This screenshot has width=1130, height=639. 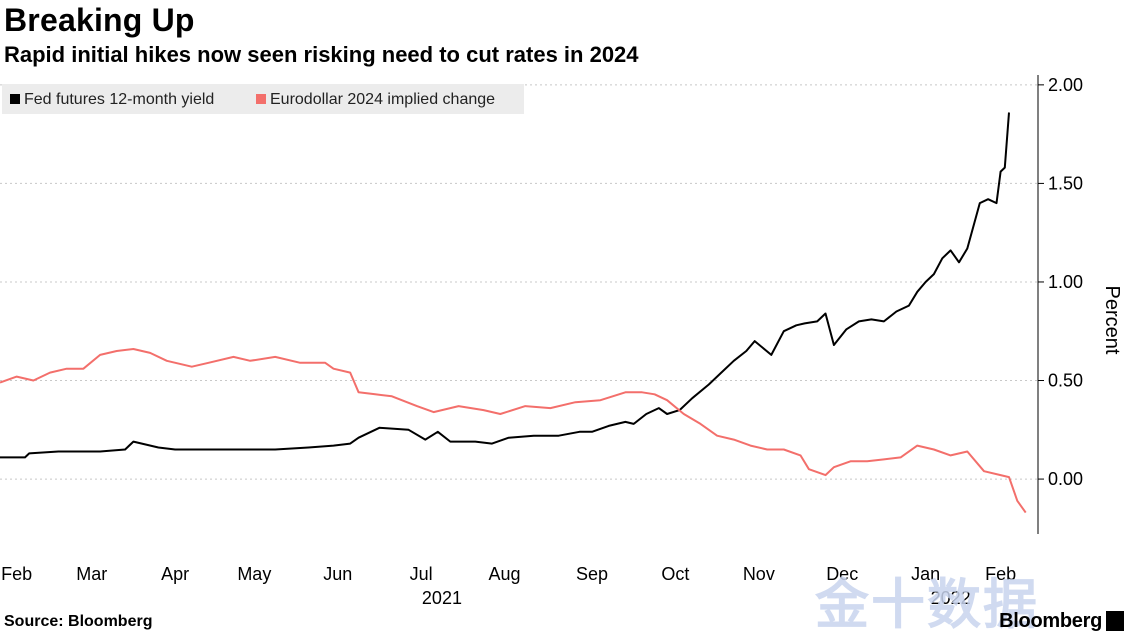 What do you see at coordinates (254, 574) in the screenshot?
I see `x-tick-label: May` at bounding box center [254, 574].